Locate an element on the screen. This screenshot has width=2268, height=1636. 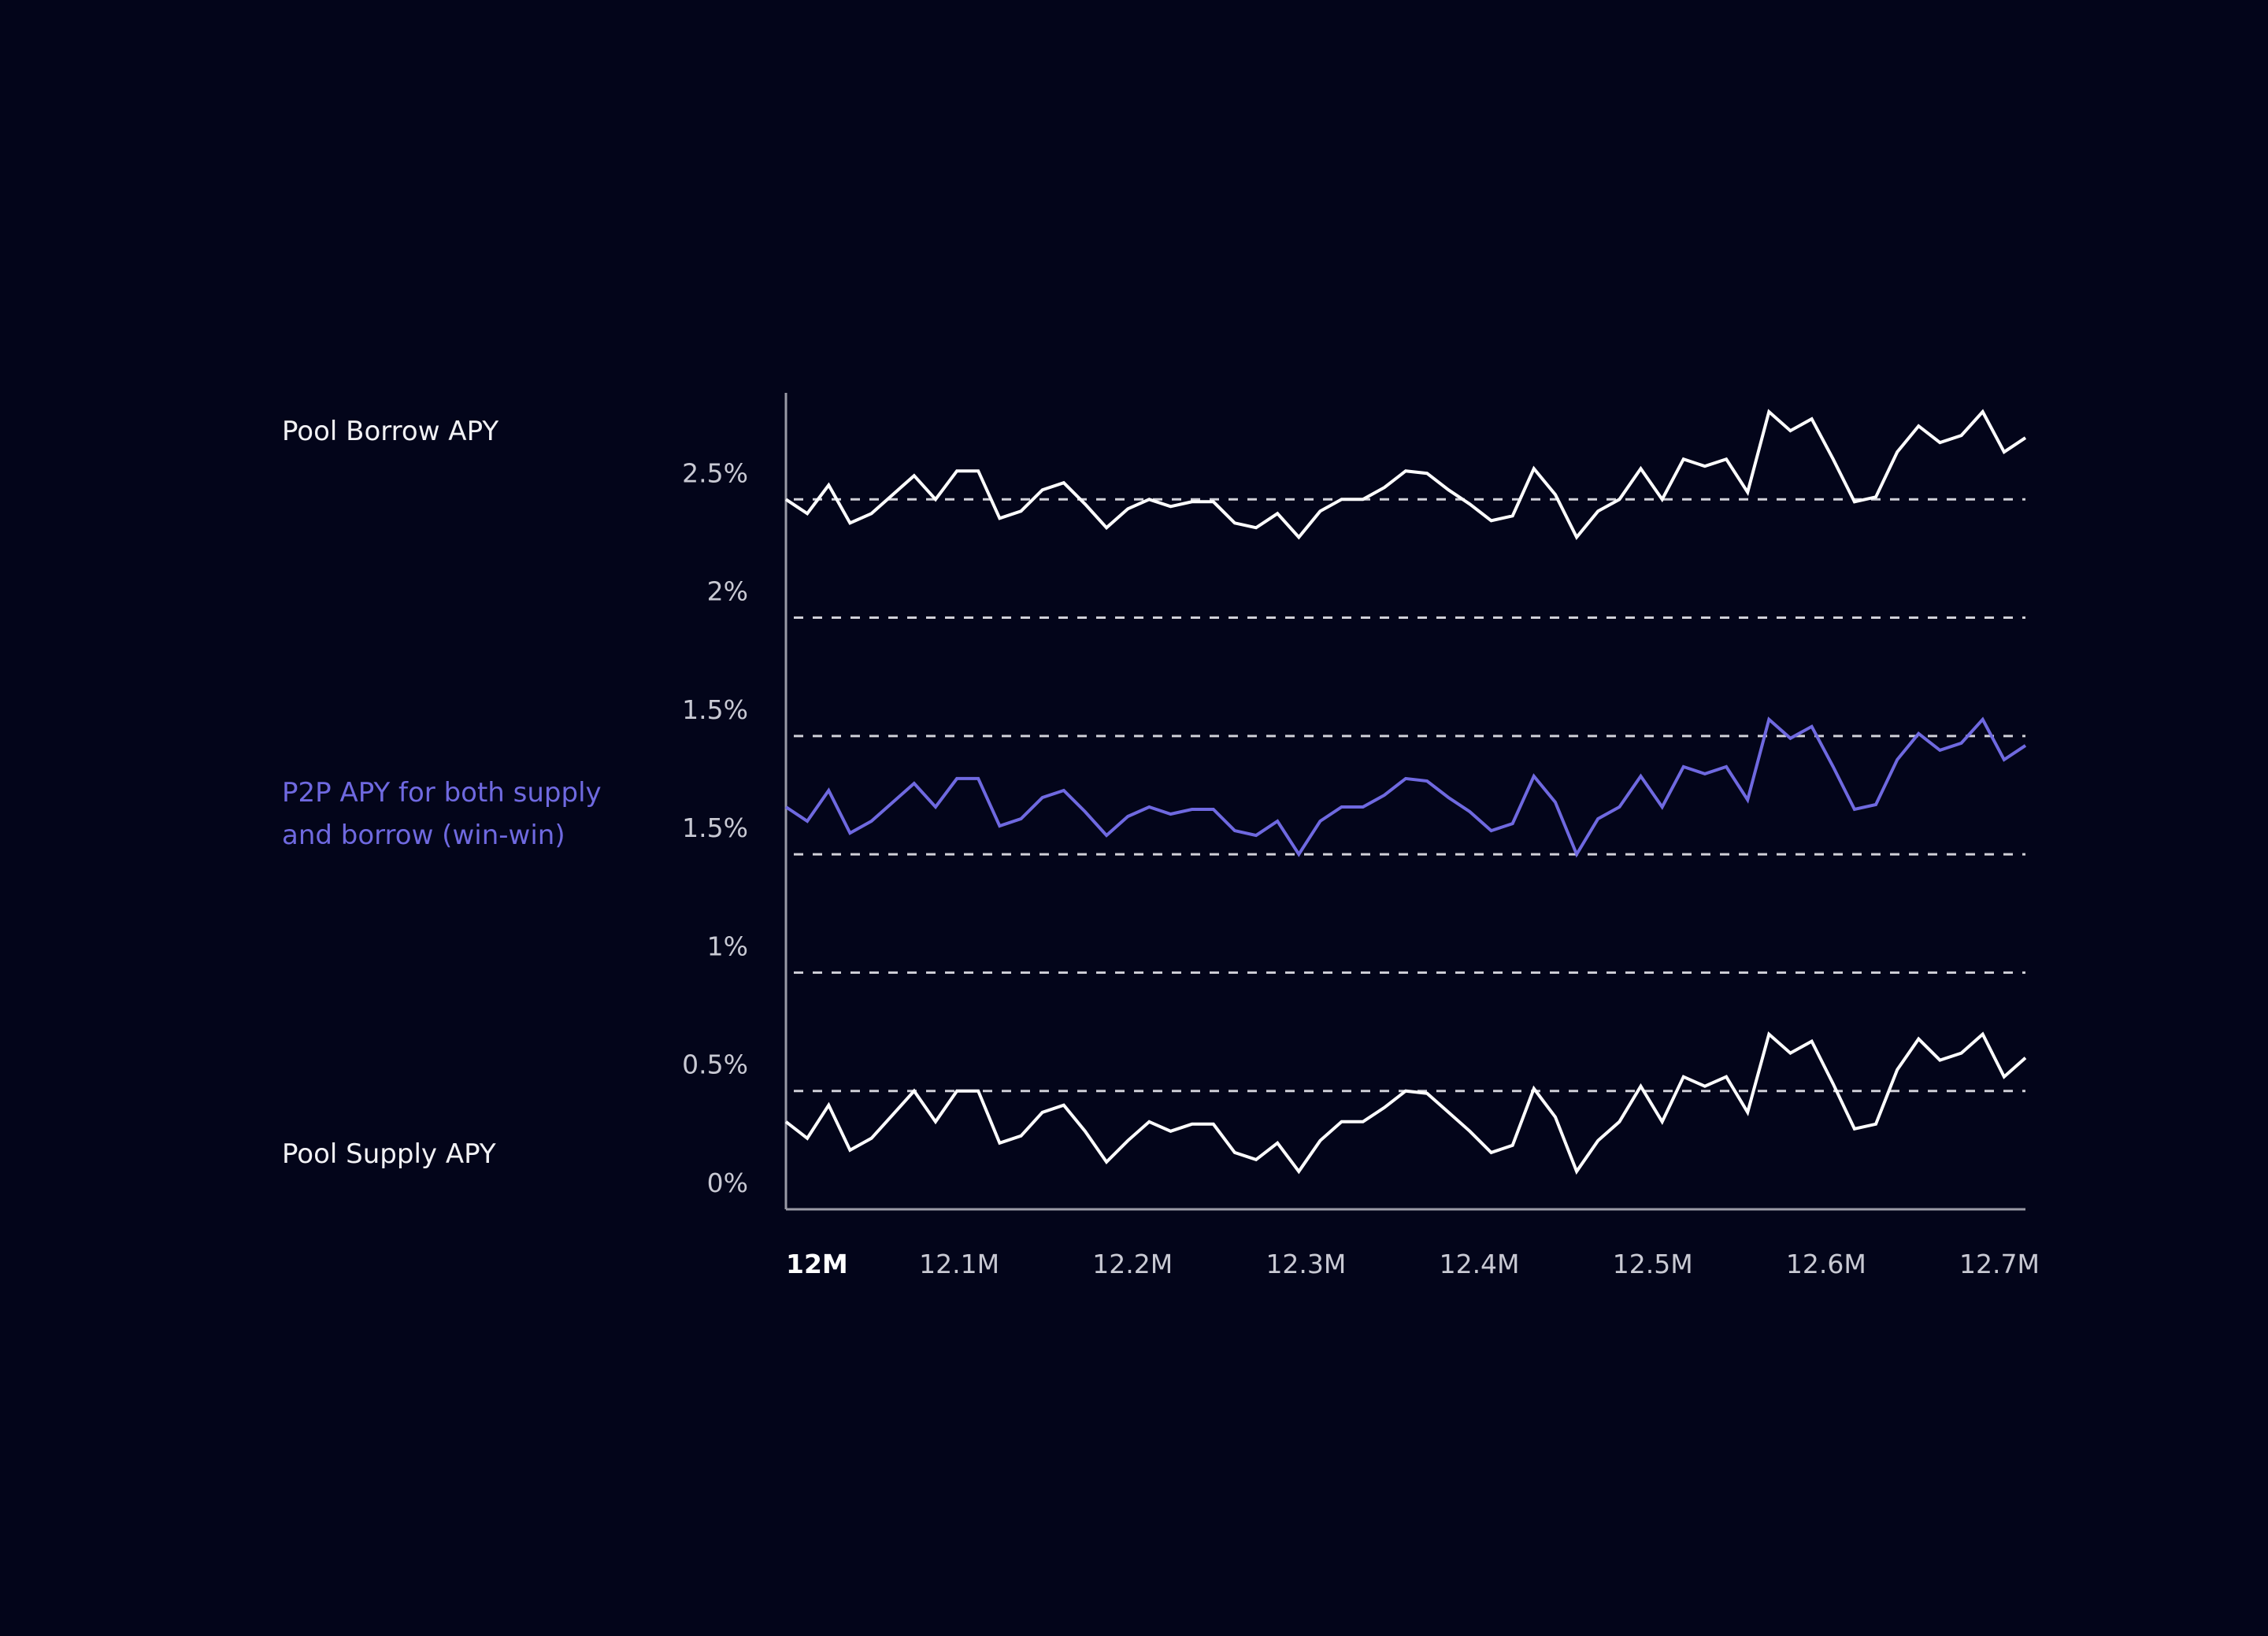
x-tick-label: 12.4M is located at coordinates (1480, 1264).